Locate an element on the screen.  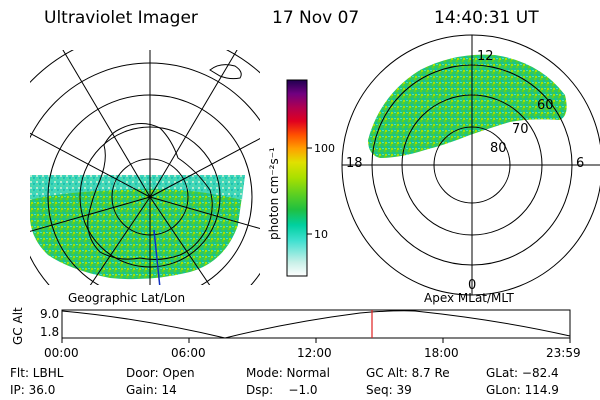
date-label: 17 Nov 07 is located at coordinates (316, 18).